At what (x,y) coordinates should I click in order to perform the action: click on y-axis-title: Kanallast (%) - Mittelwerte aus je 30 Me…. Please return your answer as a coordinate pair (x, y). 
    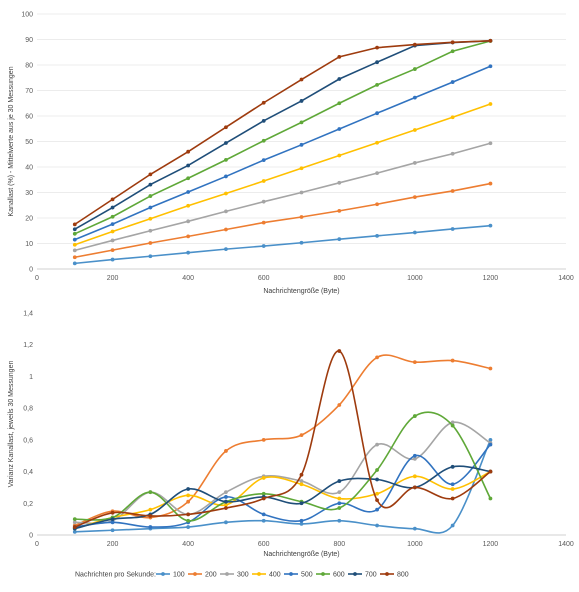
    Looking at the image, I should click on (11, 141).